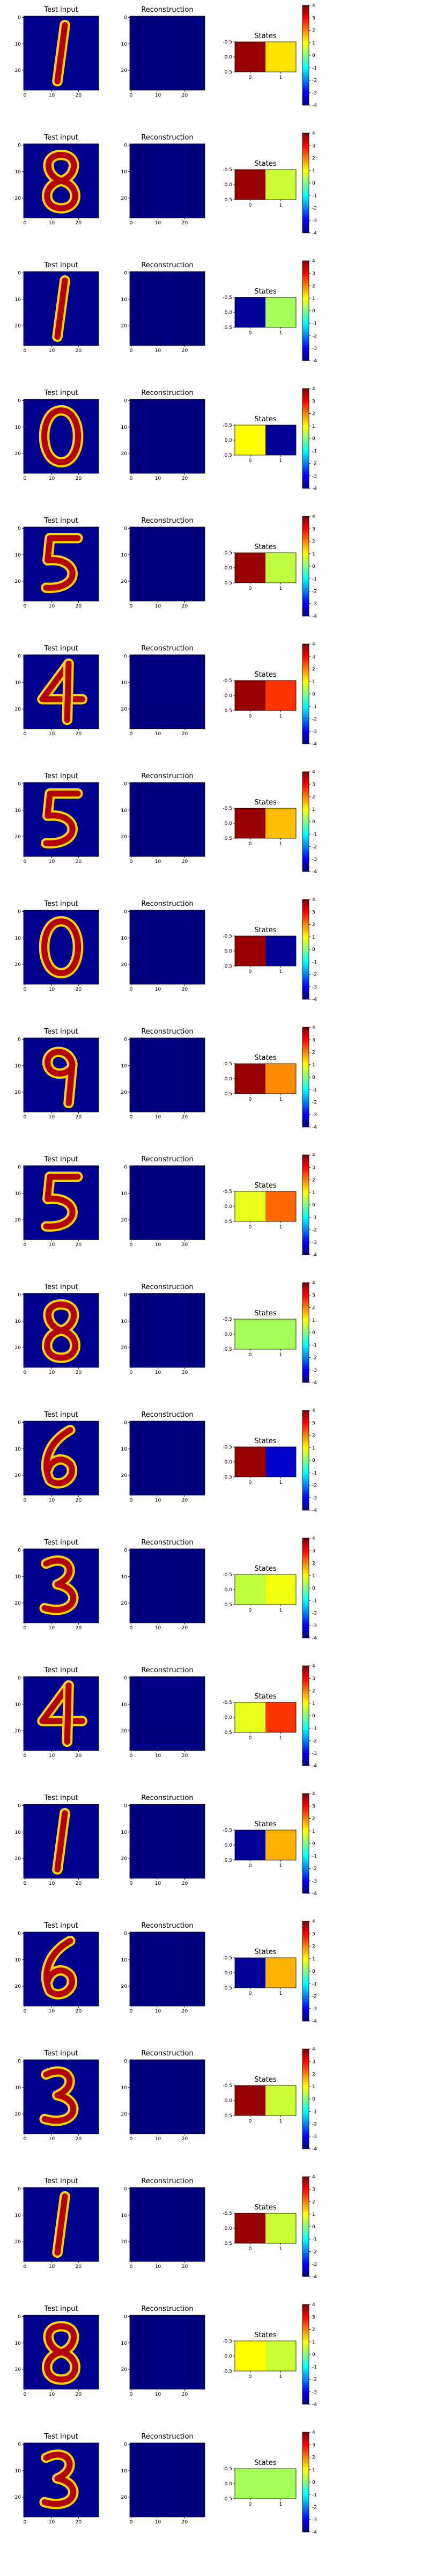 This screenshot has height=2576, width=429. What do you see at coordinates (124, 326) in the screenshot?
I see `reconstruction-image-ytick-label: 20` at bounding box center [124, 326].